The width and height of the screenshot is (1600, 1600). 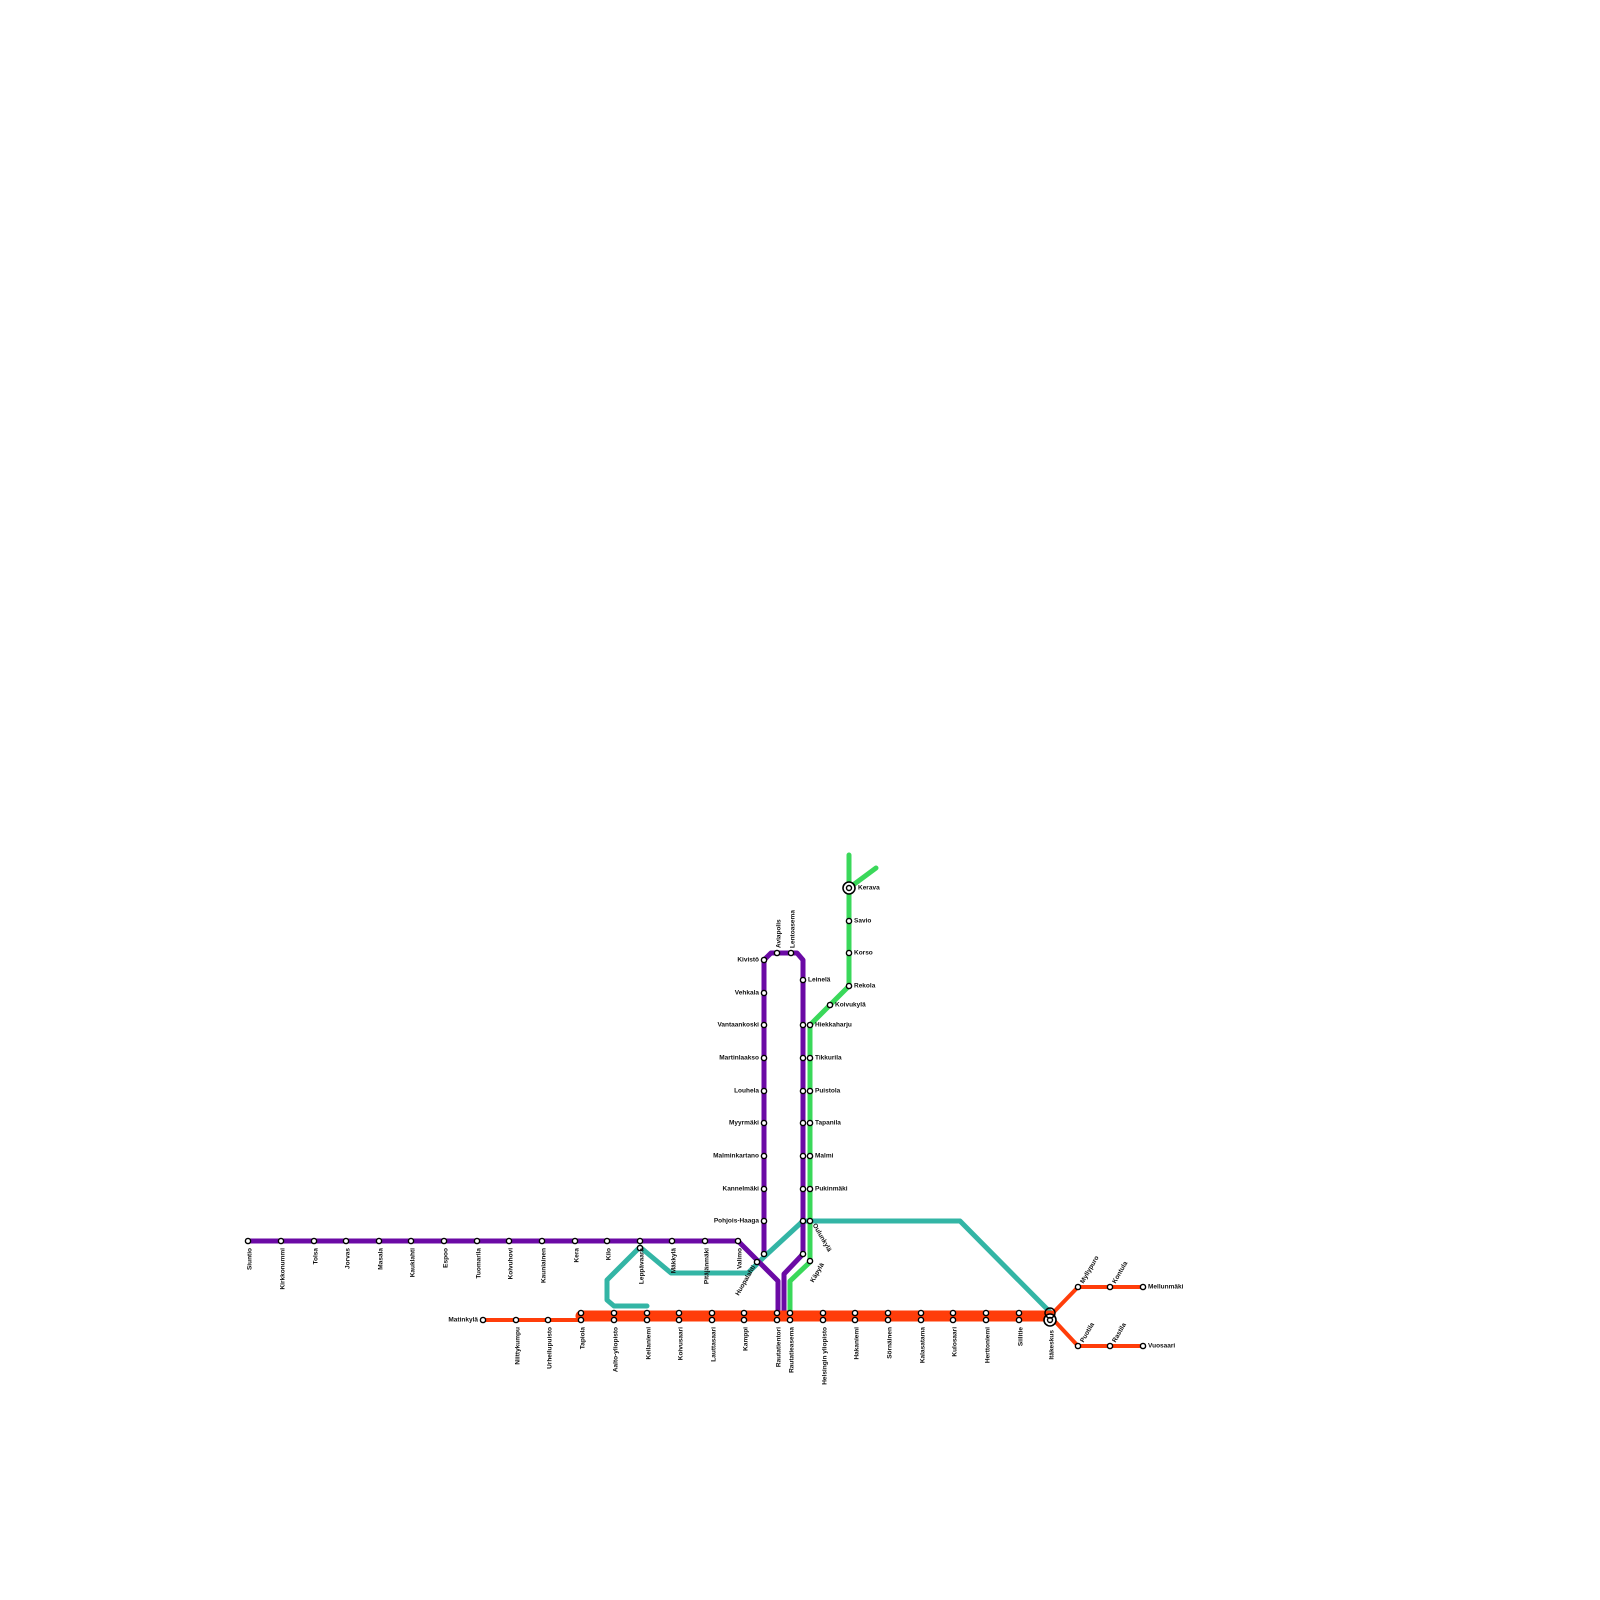 What do you see at coordinates (828, 1091) in the screenshot?
I see `station-label: Puistola` at bounding box center [828, 1091].